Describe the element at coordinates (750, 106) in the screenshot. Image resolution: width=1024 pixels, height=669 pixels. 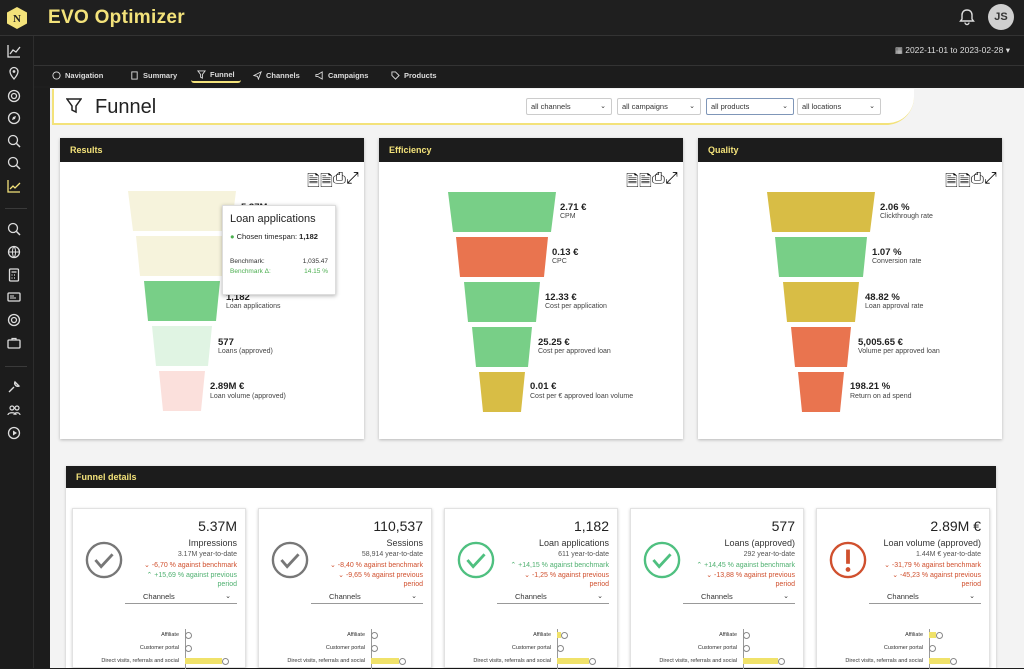
I see `product-filter: all products ⌄` at that location.